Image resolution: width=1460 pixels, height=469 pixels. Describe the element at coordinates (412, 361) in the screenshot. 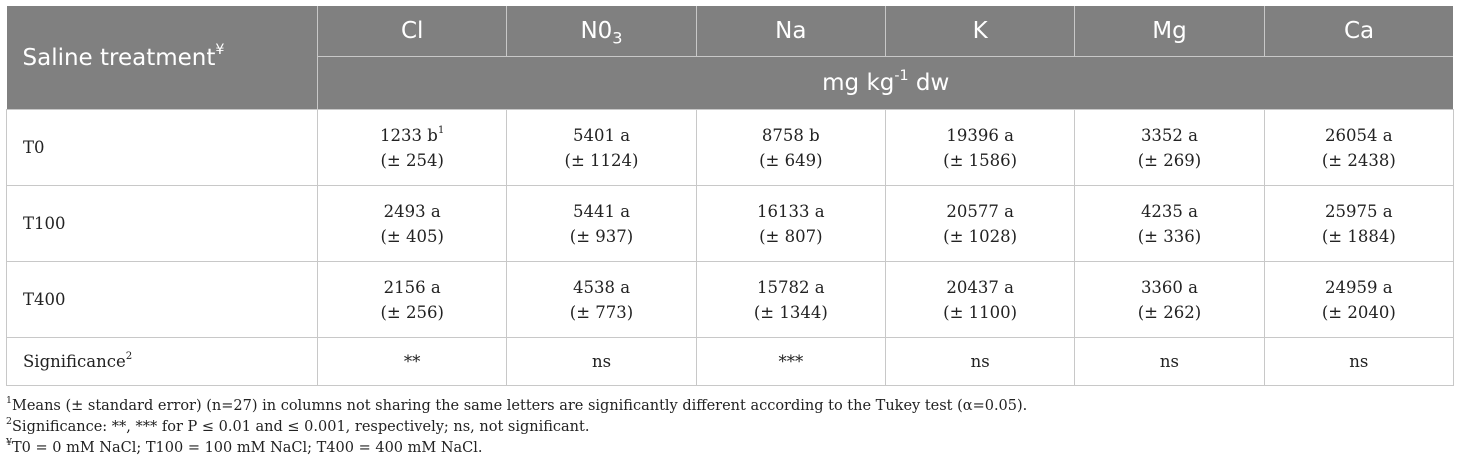

I see `significance-value: **` at that location.